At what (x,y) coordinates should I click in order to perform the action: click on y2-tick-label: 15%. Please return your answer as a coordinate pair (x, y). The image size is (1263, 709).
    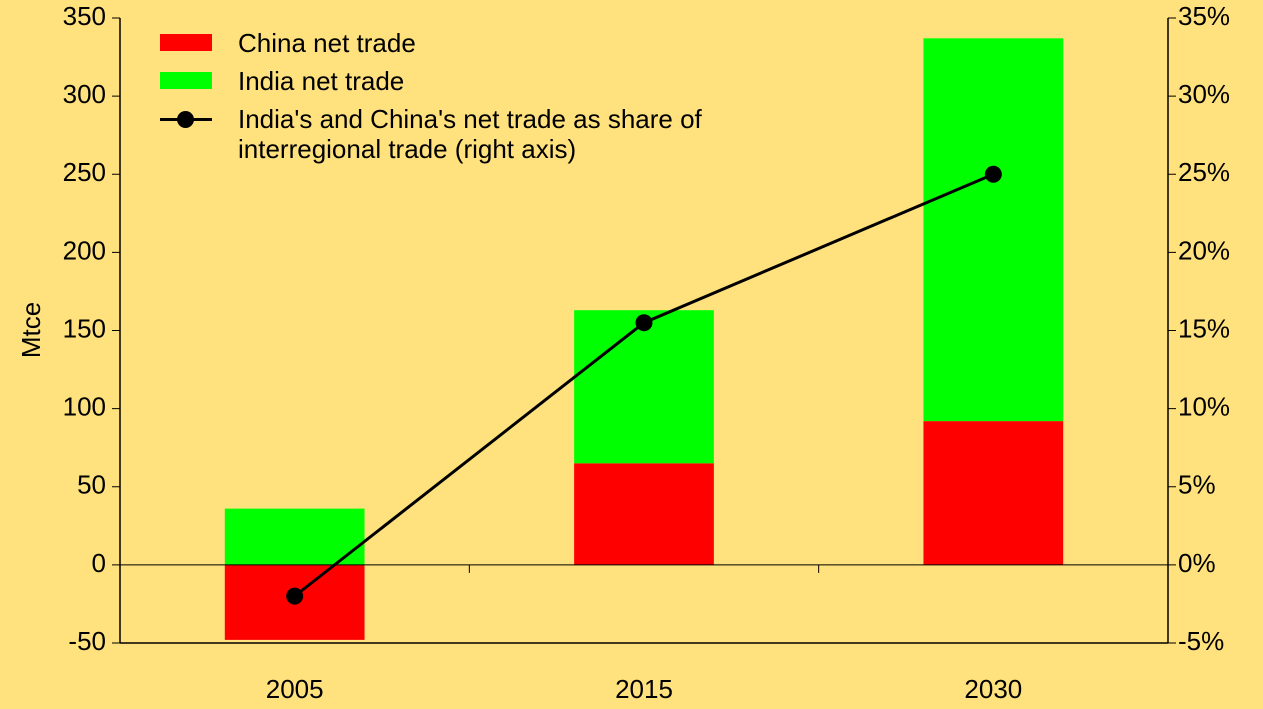
    Looking at the image, I should click on (1204, 328).